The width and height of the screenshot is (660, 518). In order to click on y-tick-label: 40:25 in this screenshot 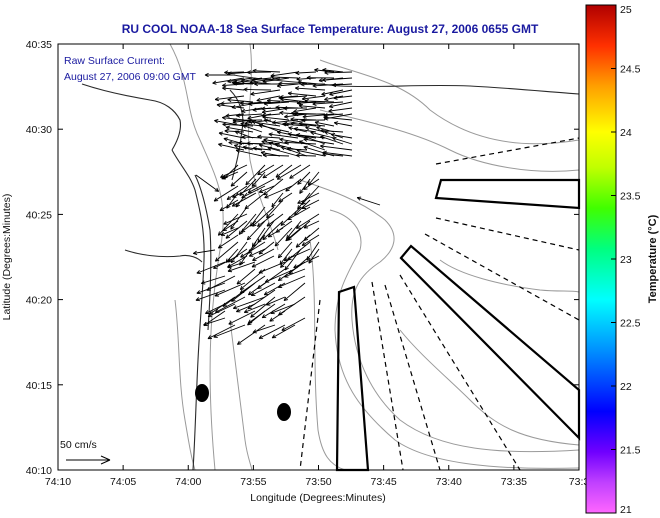, I will do `click(39, 215)`.